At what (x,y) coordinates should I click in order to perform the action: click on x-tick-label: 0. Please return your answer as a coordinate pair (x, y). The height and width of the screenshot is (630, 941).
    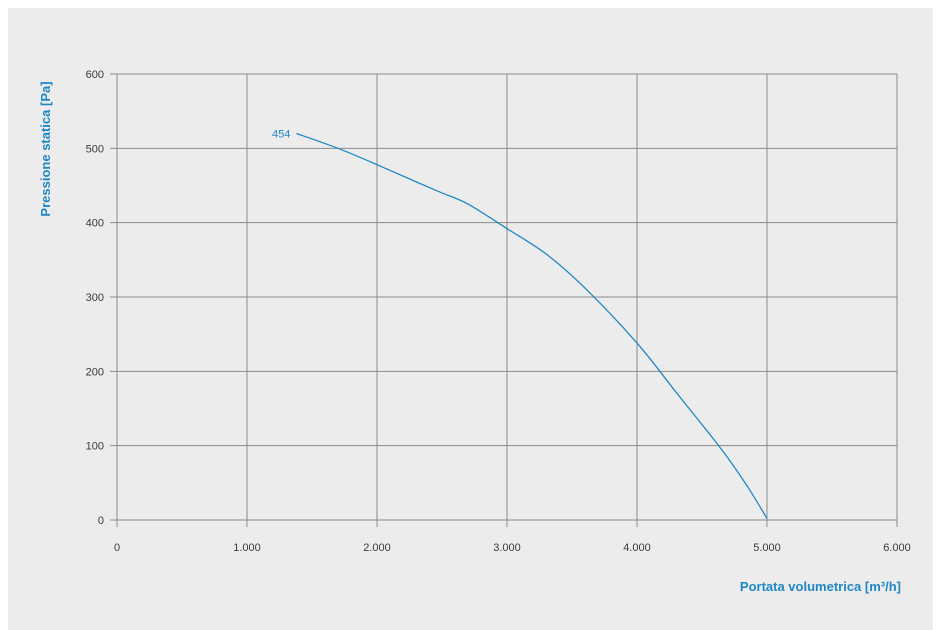
    Looking at the image, I should click on (117, 548).